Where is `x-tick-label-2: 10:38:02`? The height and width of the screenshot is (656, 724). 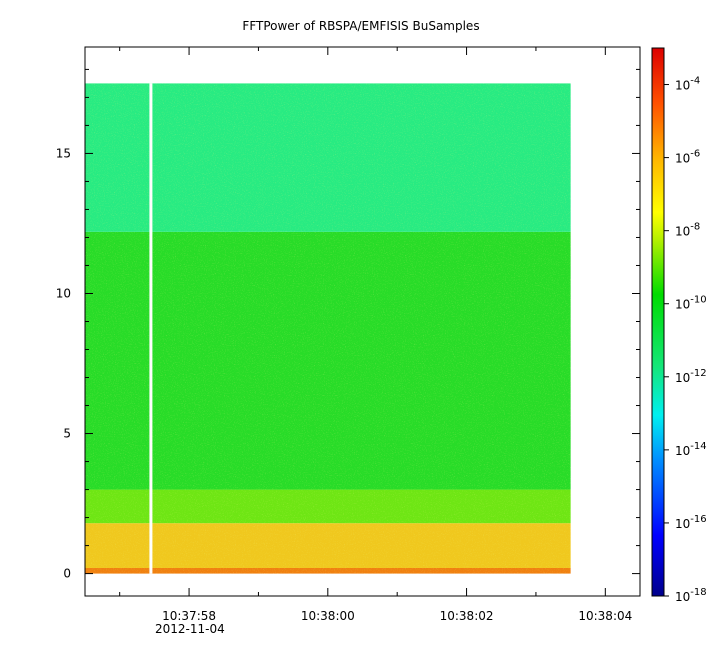 x-tick-label-2: 10:38:02 is located at coordinates (467, 616).